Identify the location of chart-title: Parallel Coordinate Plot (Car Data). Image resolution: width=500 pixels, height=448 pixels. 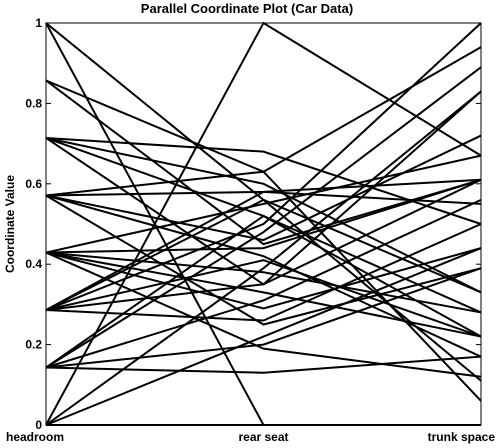
(247, 8).